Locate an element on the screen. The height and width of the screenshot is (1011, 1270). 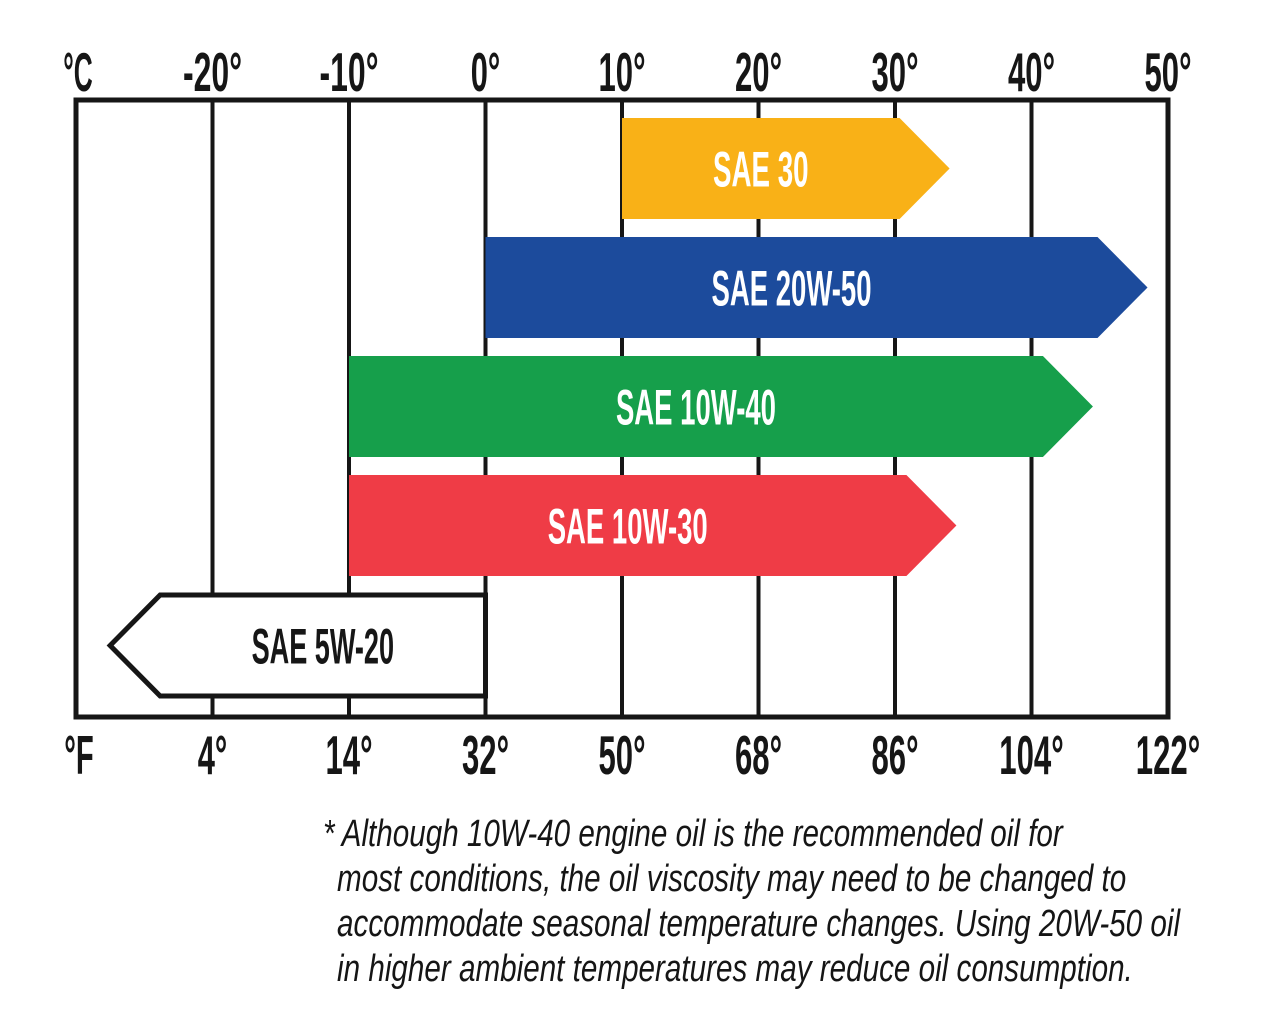
axis-unit-fahrenheit: °F is located at coordinates (79, 755).